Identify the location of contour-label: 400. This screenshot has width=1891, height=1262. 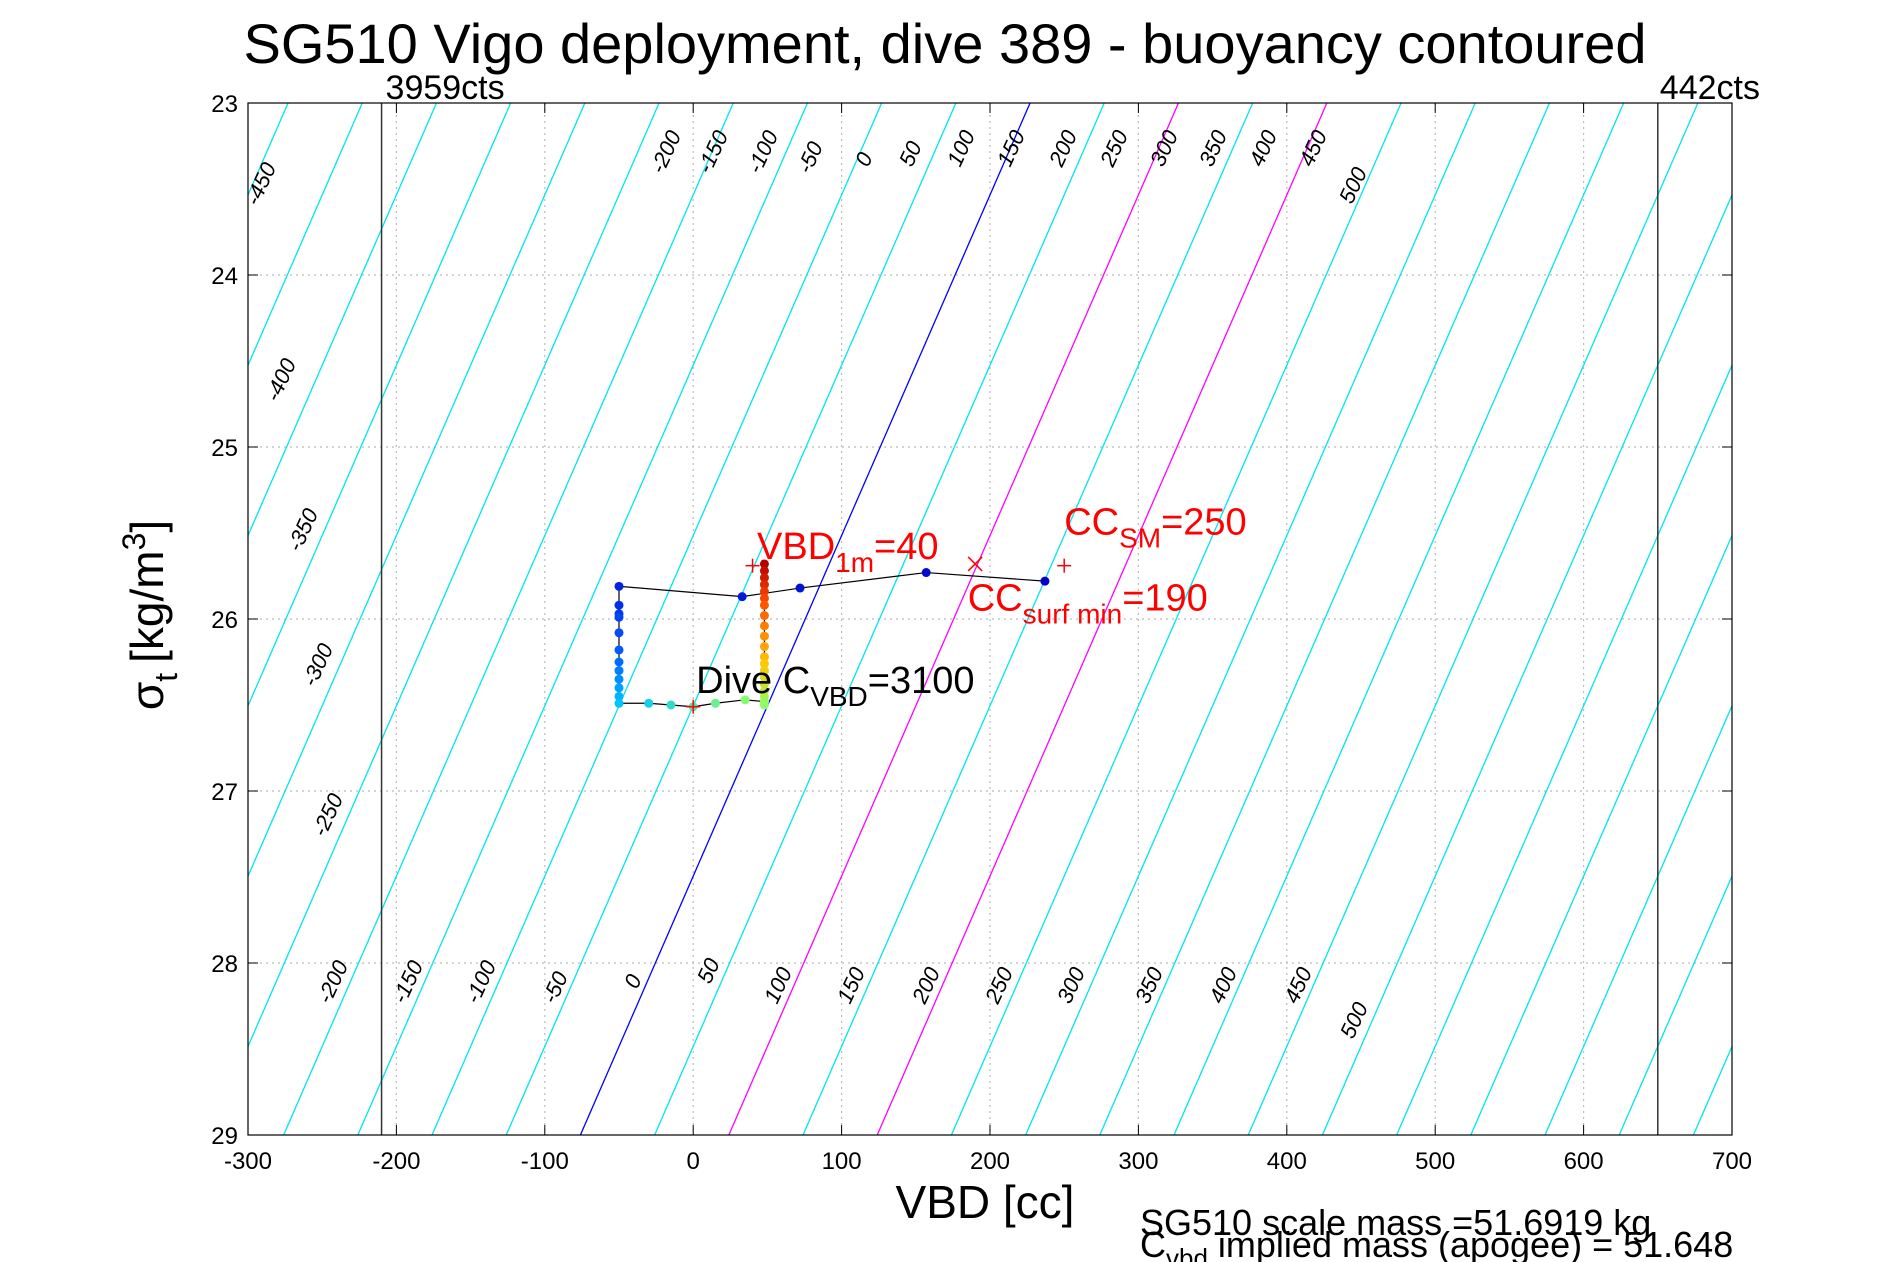
(1223, 985).